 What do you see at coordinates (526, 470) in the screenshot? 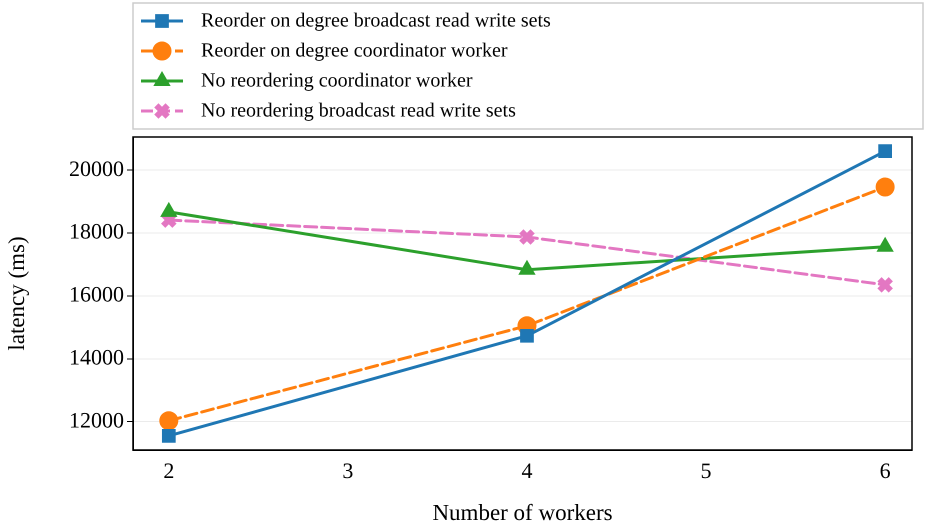
I see `x-tick-label: 4` at bounding box center [526, 470].